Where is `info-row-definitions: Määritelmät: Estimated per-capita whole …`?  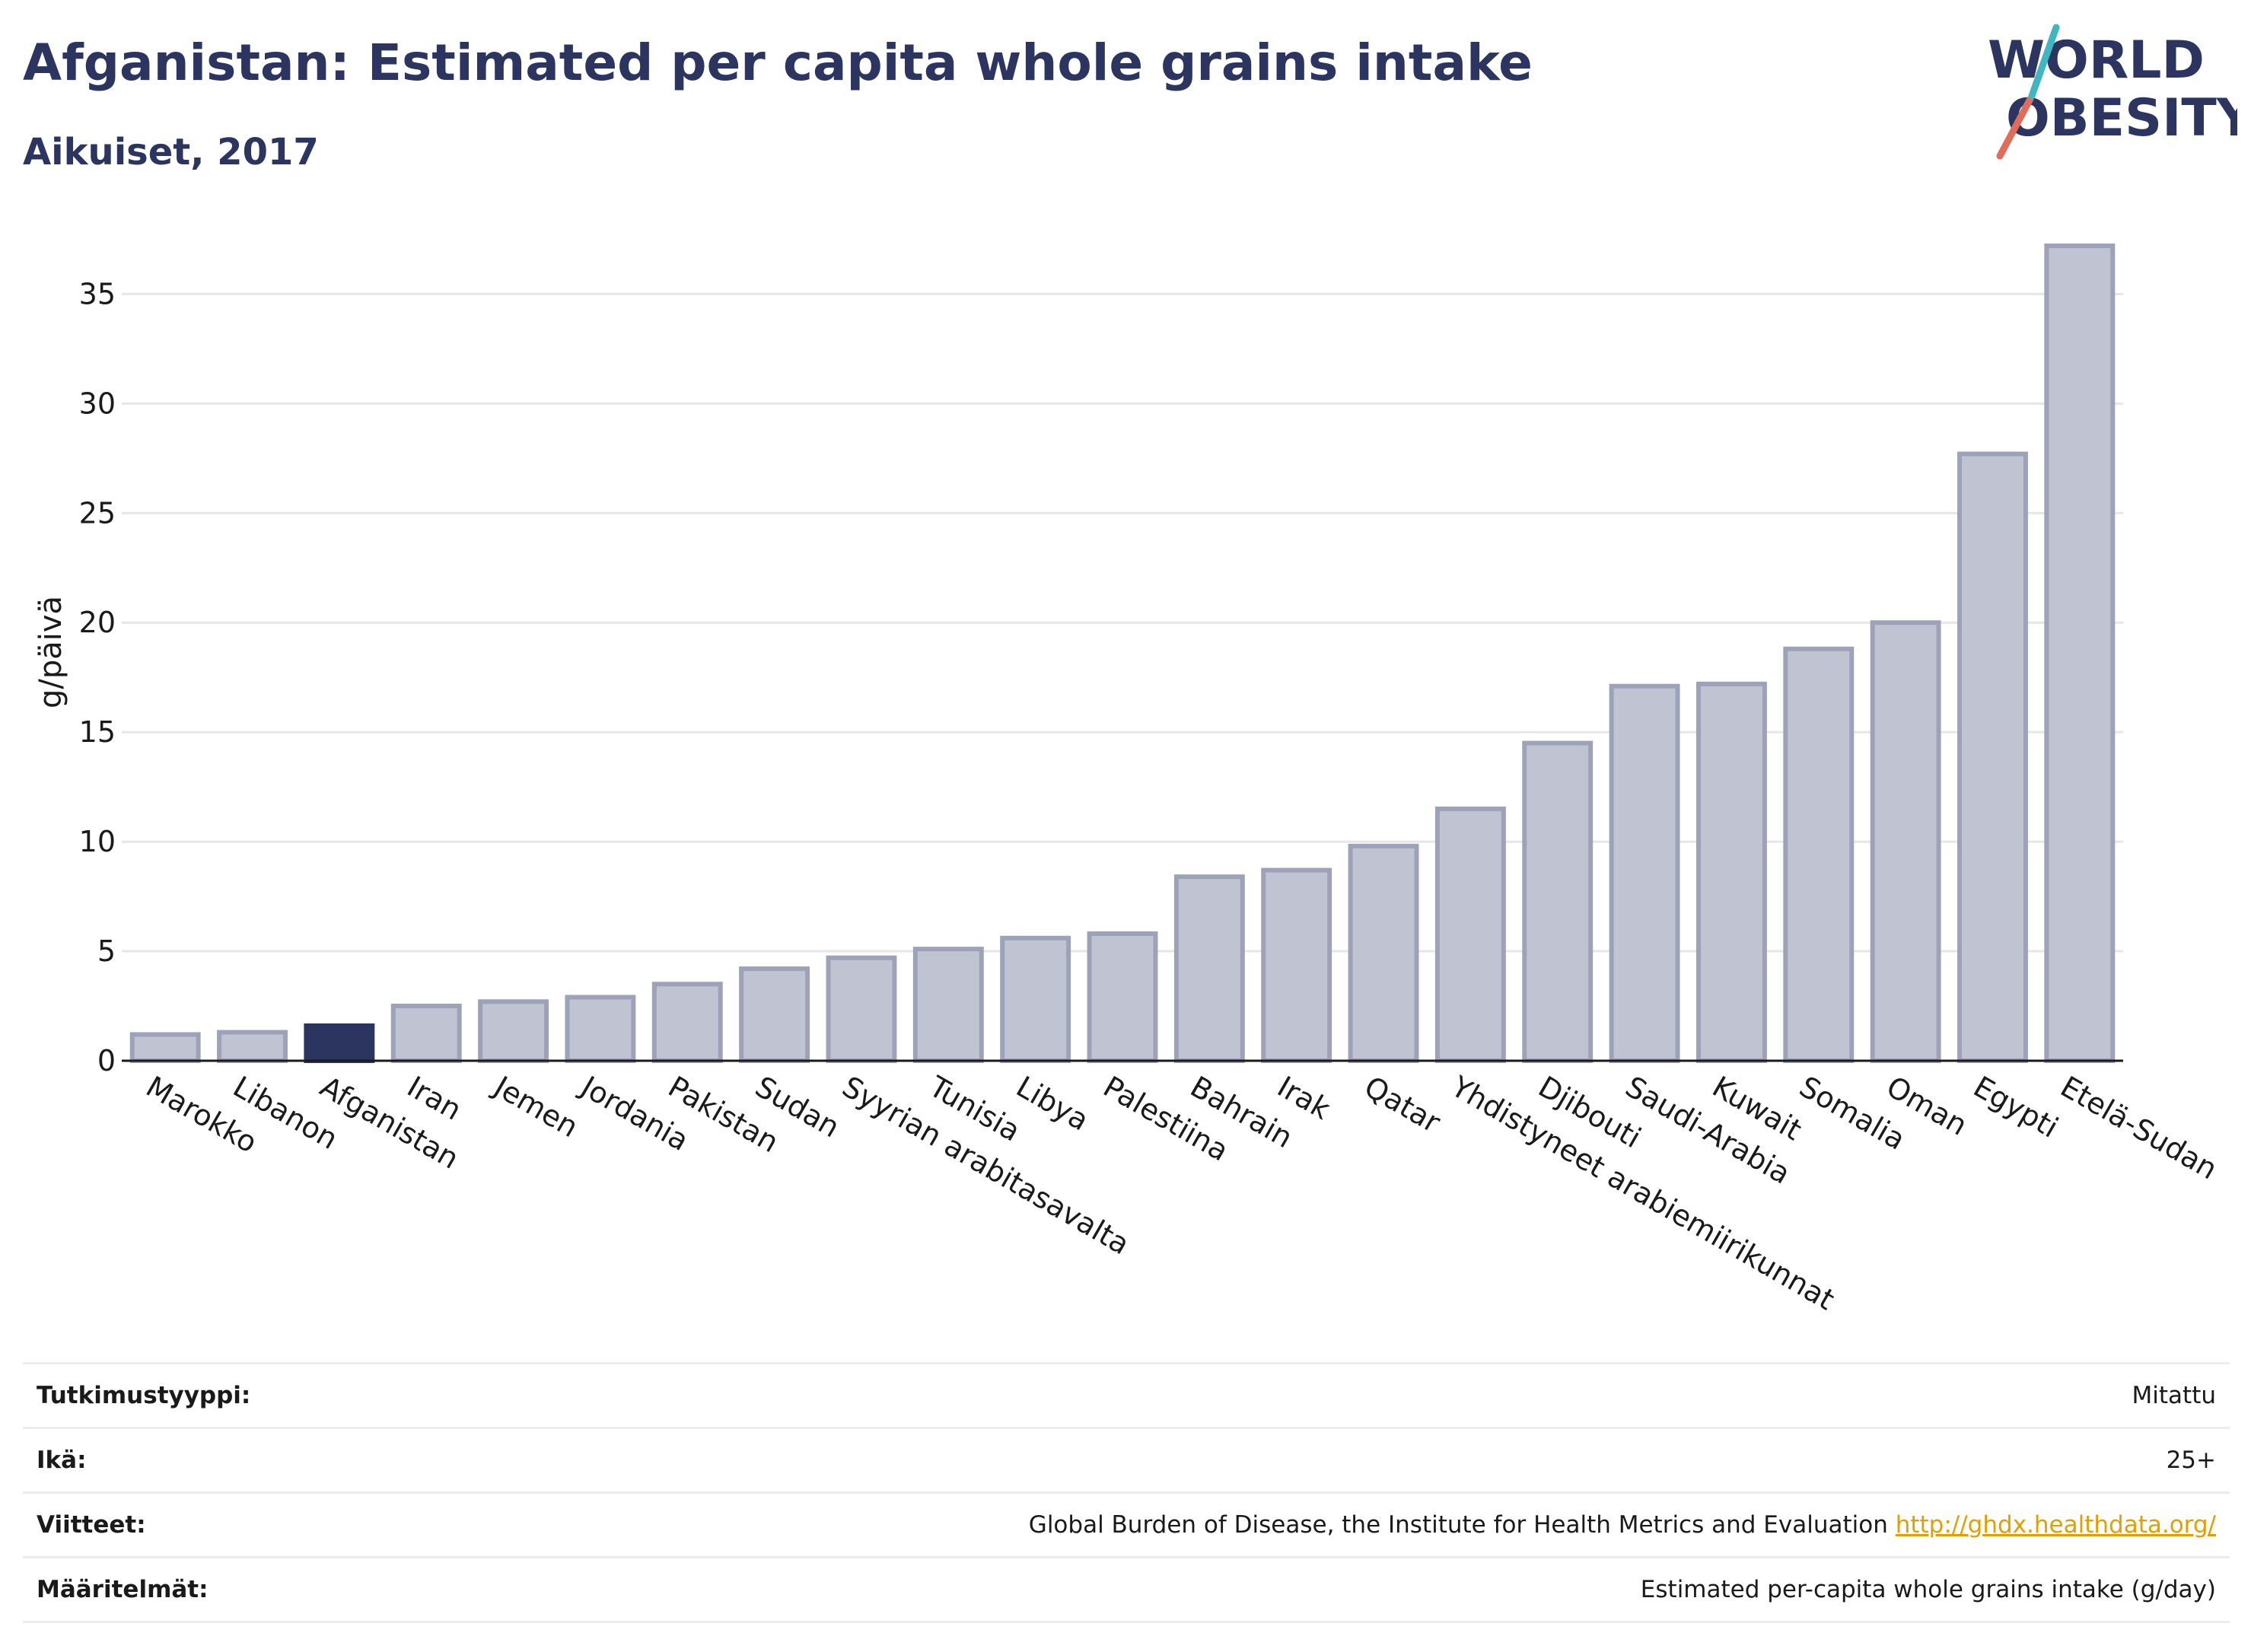 info-row-definitions: Määritelmät: Estimated per-capita whole … is located at coordinates (1126, 1589).